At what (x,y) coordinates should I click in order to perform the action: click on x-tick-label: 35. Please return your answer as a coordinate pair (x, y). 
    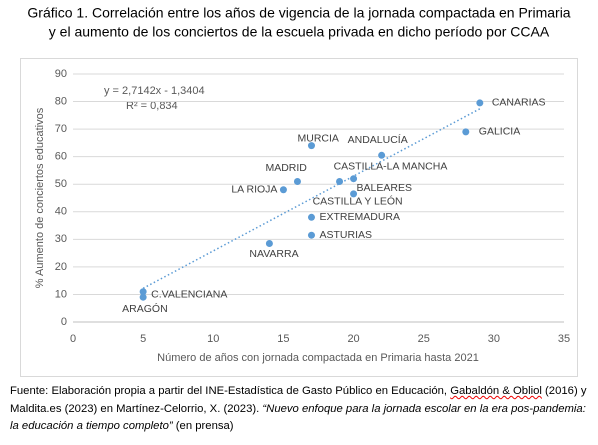
    Looking at the image, I should click on (564, 339).